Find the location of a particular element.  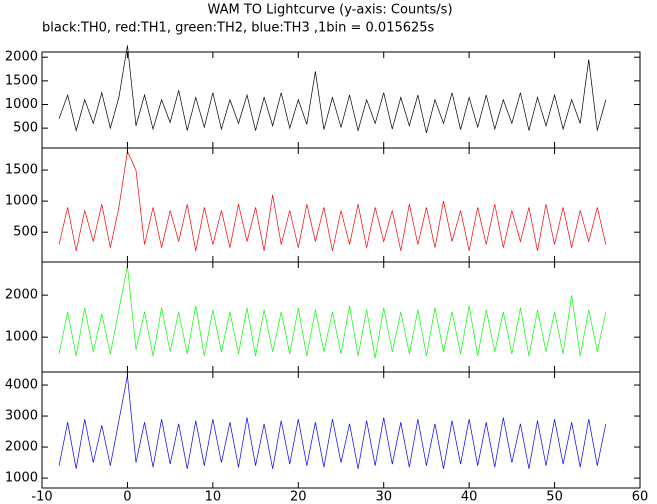

y-tick-label: 3000 is located at coordinates (21, 416).